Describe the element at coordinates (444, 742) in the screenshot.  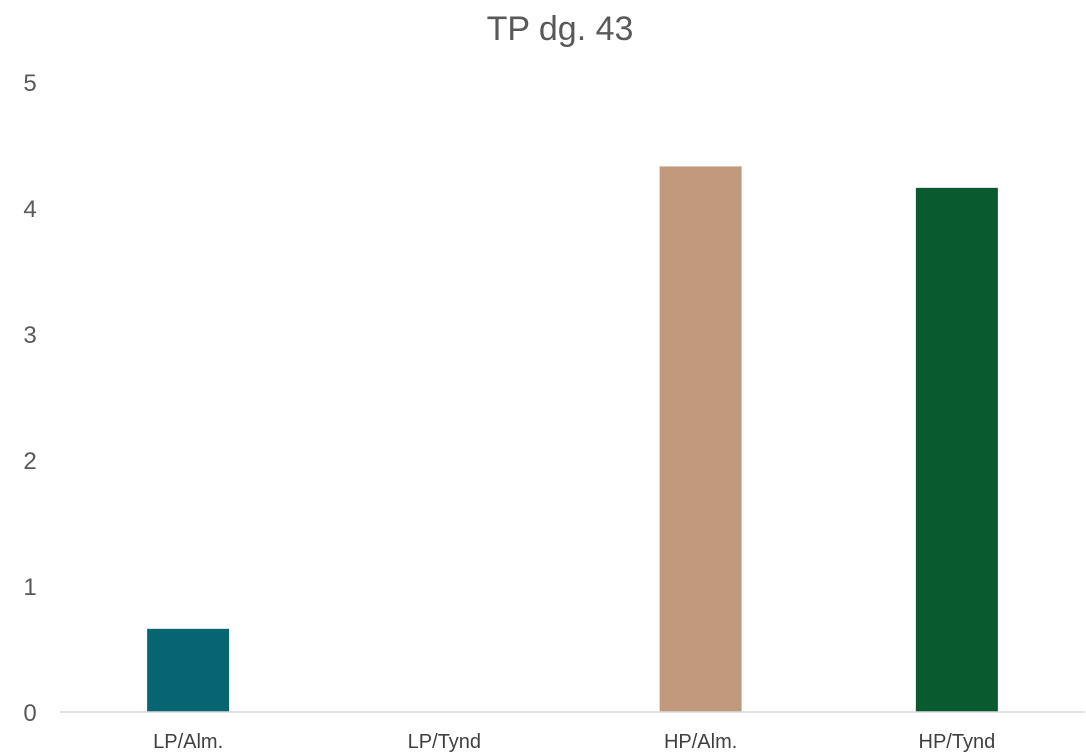
I see `x-tick-label: LP/Tynd` at that location.